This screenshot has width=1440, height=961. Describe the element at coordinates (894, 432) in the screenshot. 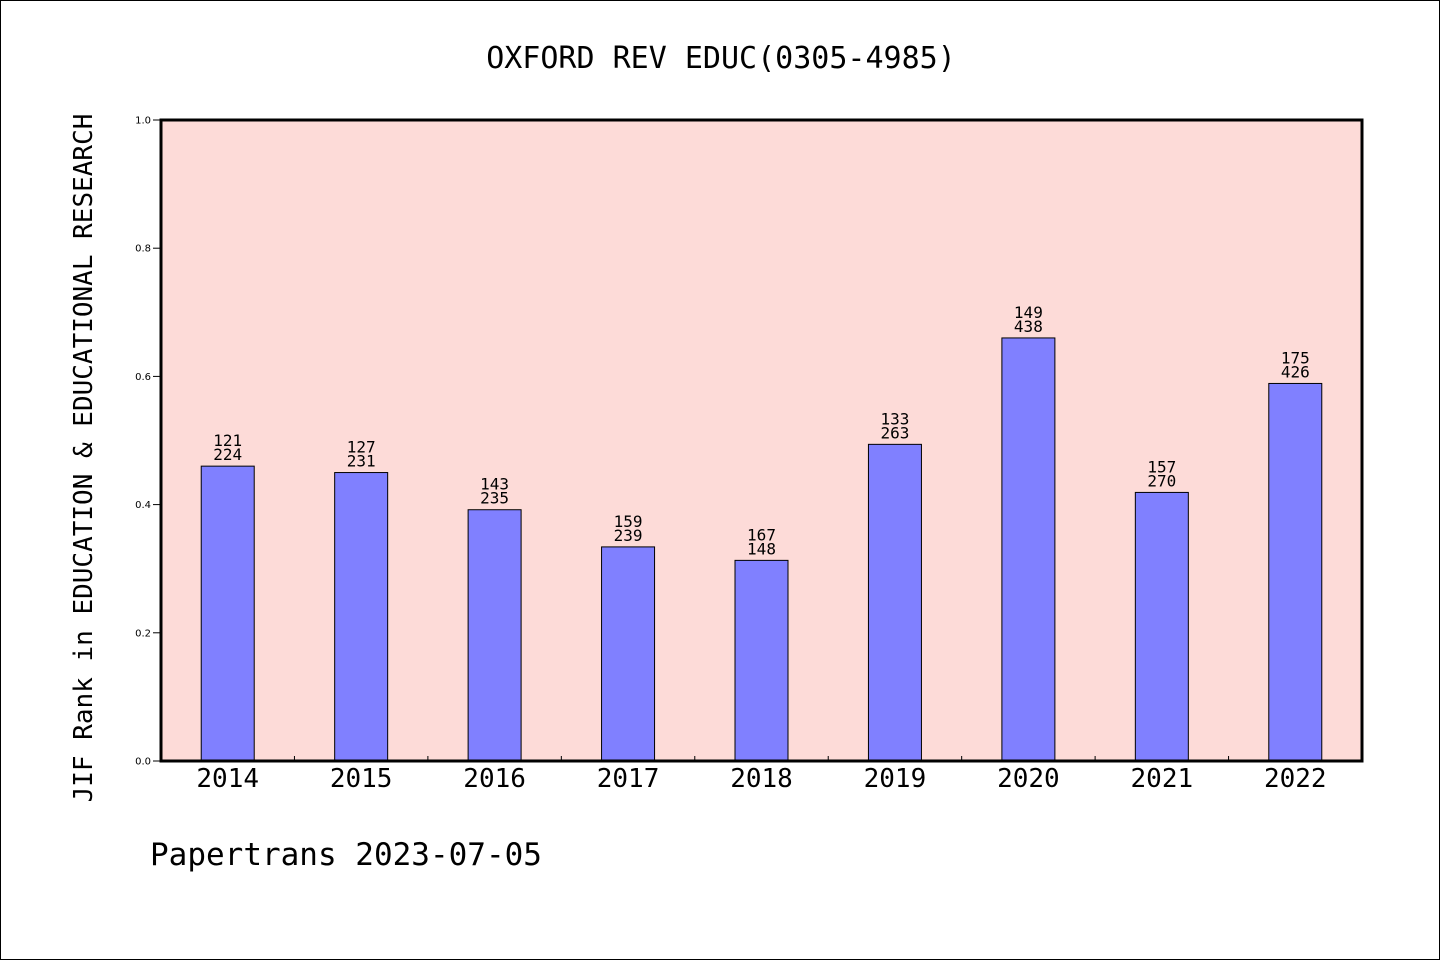

I see `bar-label-bottom: 263` at that location.